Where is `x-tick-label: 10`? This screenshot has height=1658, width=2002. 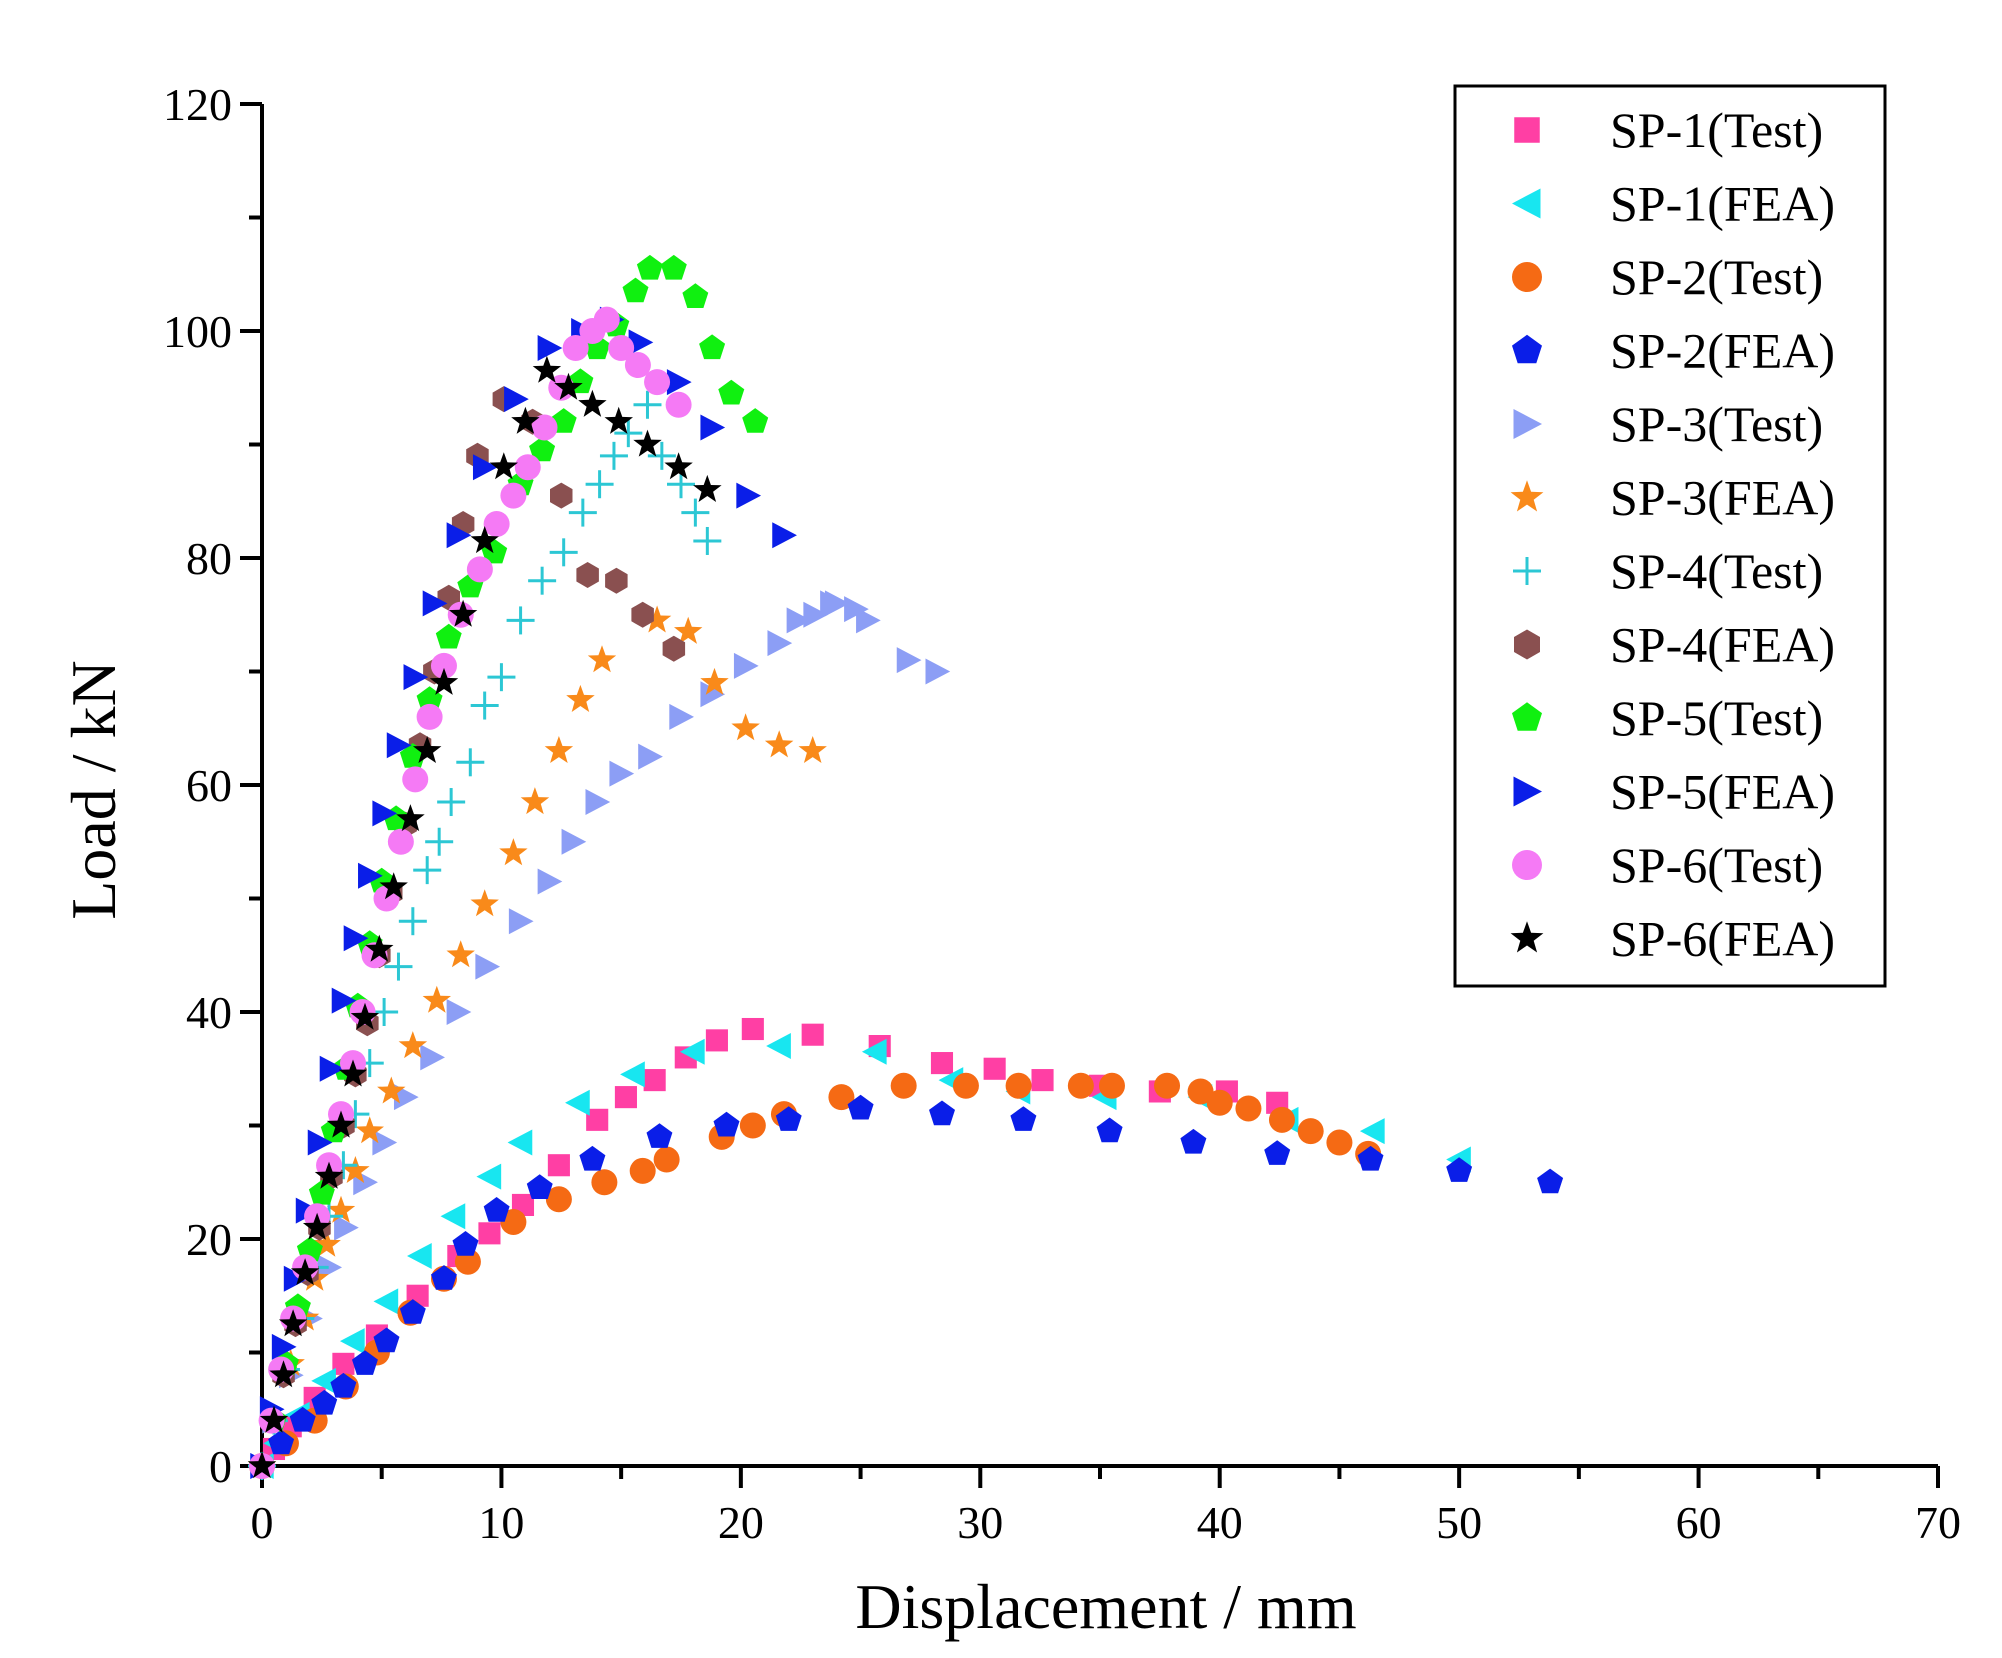 x-tick-label: 10 is located at coordinates (501, 1522).